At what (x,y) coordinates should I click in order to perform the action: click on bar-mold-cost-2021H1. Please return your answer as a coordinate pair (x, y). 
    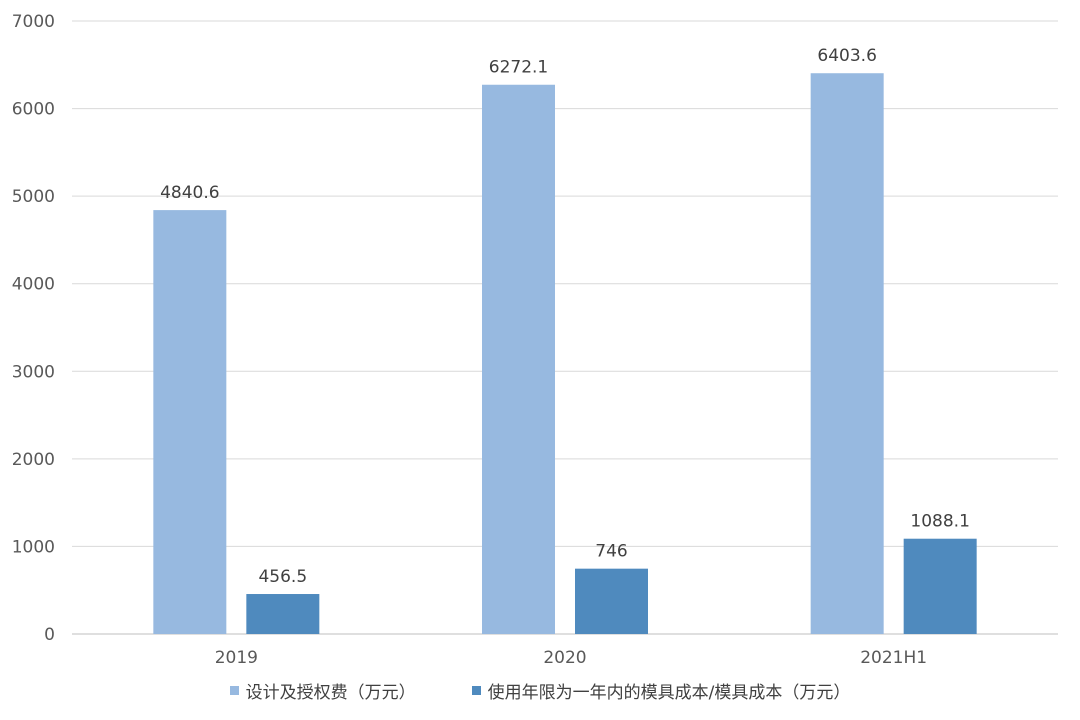
    Looking at the image, I should click on (940, 586).